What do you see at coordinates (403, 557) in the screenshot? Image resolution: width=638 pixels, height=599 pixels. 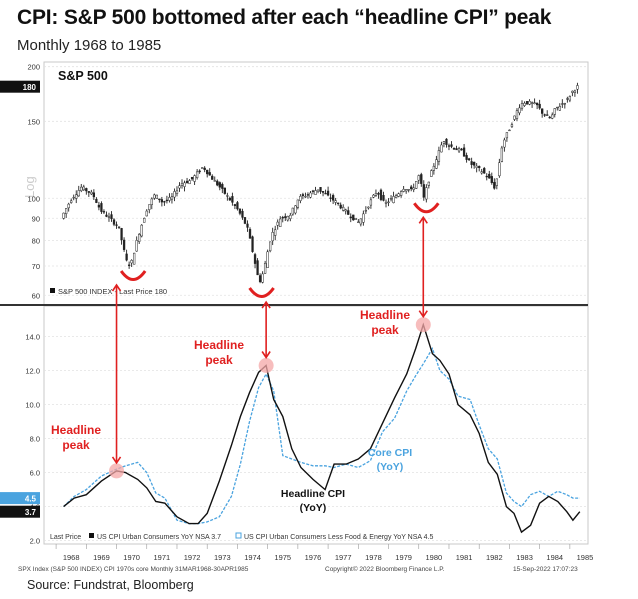 I see `x-tick-label: 1979` at bounding box center [403, 557].